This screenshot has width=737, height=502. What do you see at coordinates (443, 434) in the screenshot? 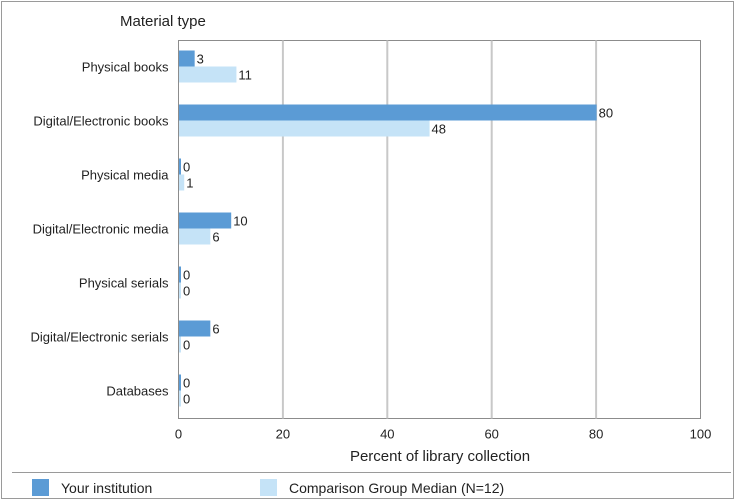
I see `x-tick-labels: 0 20 40 60 80 100` at bounding box center [443, 434].